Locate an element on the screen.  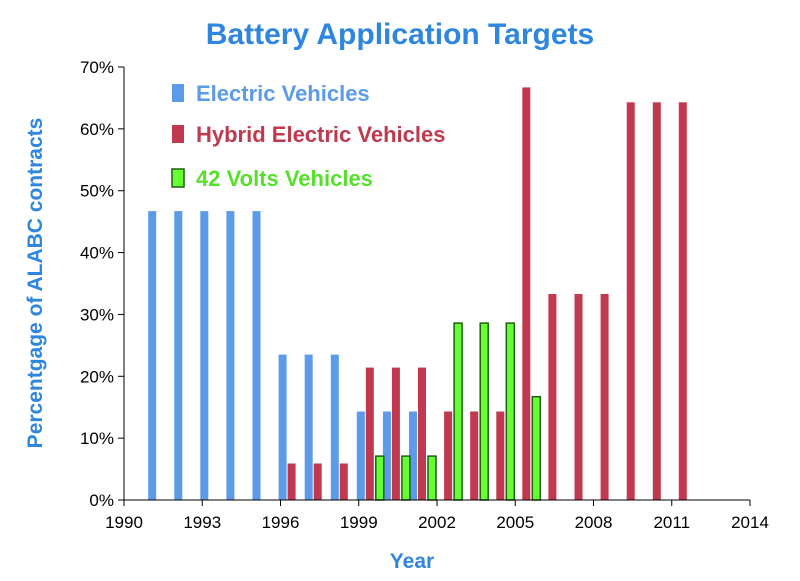
bar-ev-1996 is located at coordinates (256, 355).